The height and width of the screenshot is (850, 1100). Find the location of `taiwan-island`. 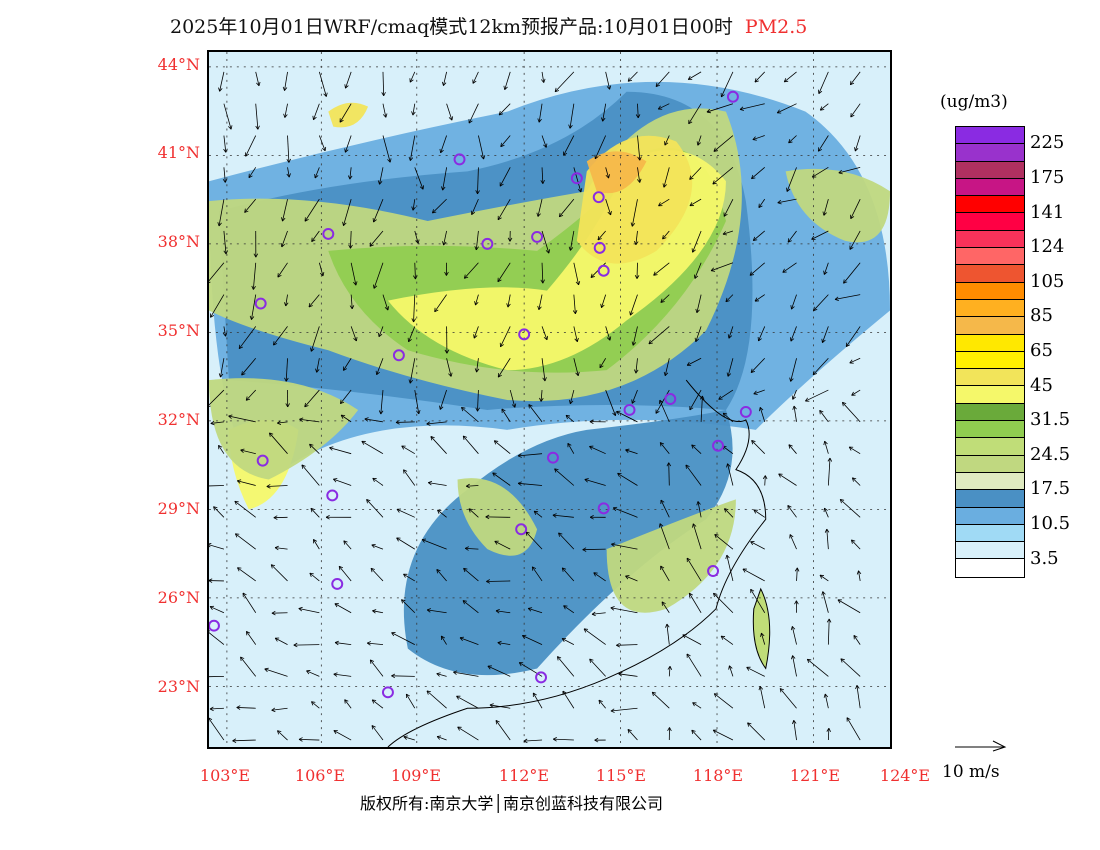

taiwan-island is located at coordinates (761, 628).